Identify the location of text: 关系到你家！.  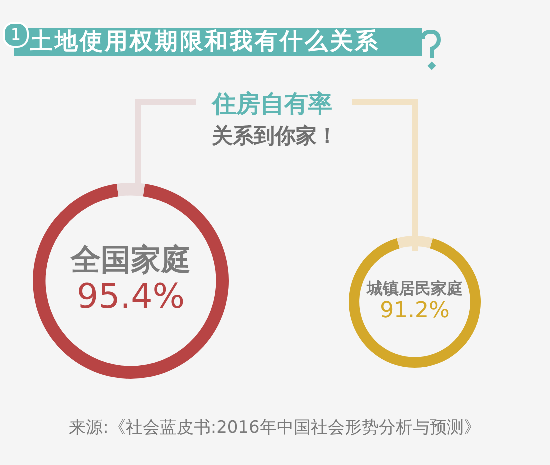
(274, 136).